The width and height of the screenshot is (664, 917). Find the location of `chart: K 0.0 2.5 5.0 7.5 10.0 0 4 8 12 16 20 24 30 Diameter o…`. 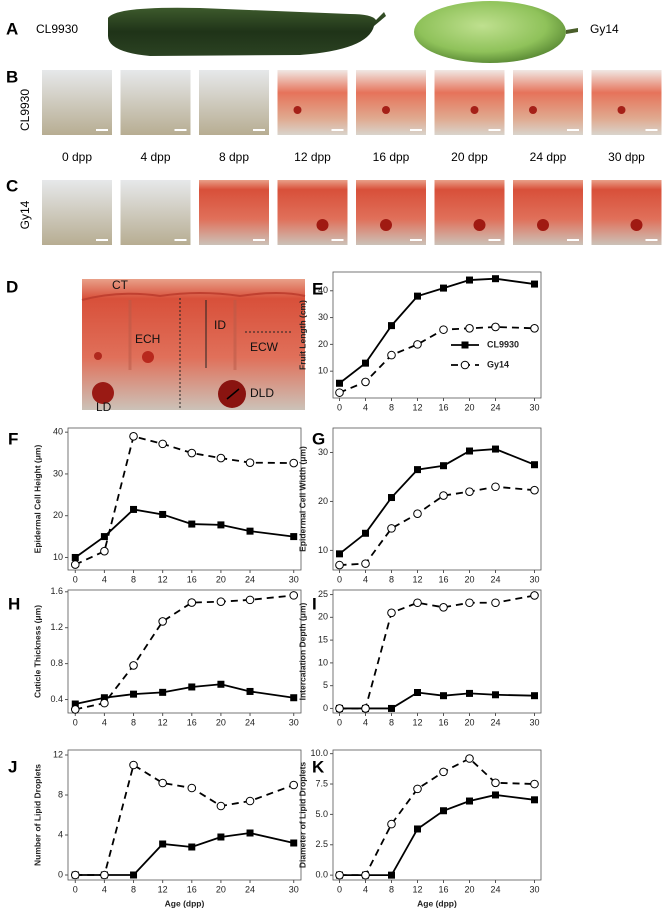

chart: K 0.0 2.5 5.0 7.5 10.0 0 4 8 12 16 20 24 30 Diameter o… is located at coordinates (419, 828).